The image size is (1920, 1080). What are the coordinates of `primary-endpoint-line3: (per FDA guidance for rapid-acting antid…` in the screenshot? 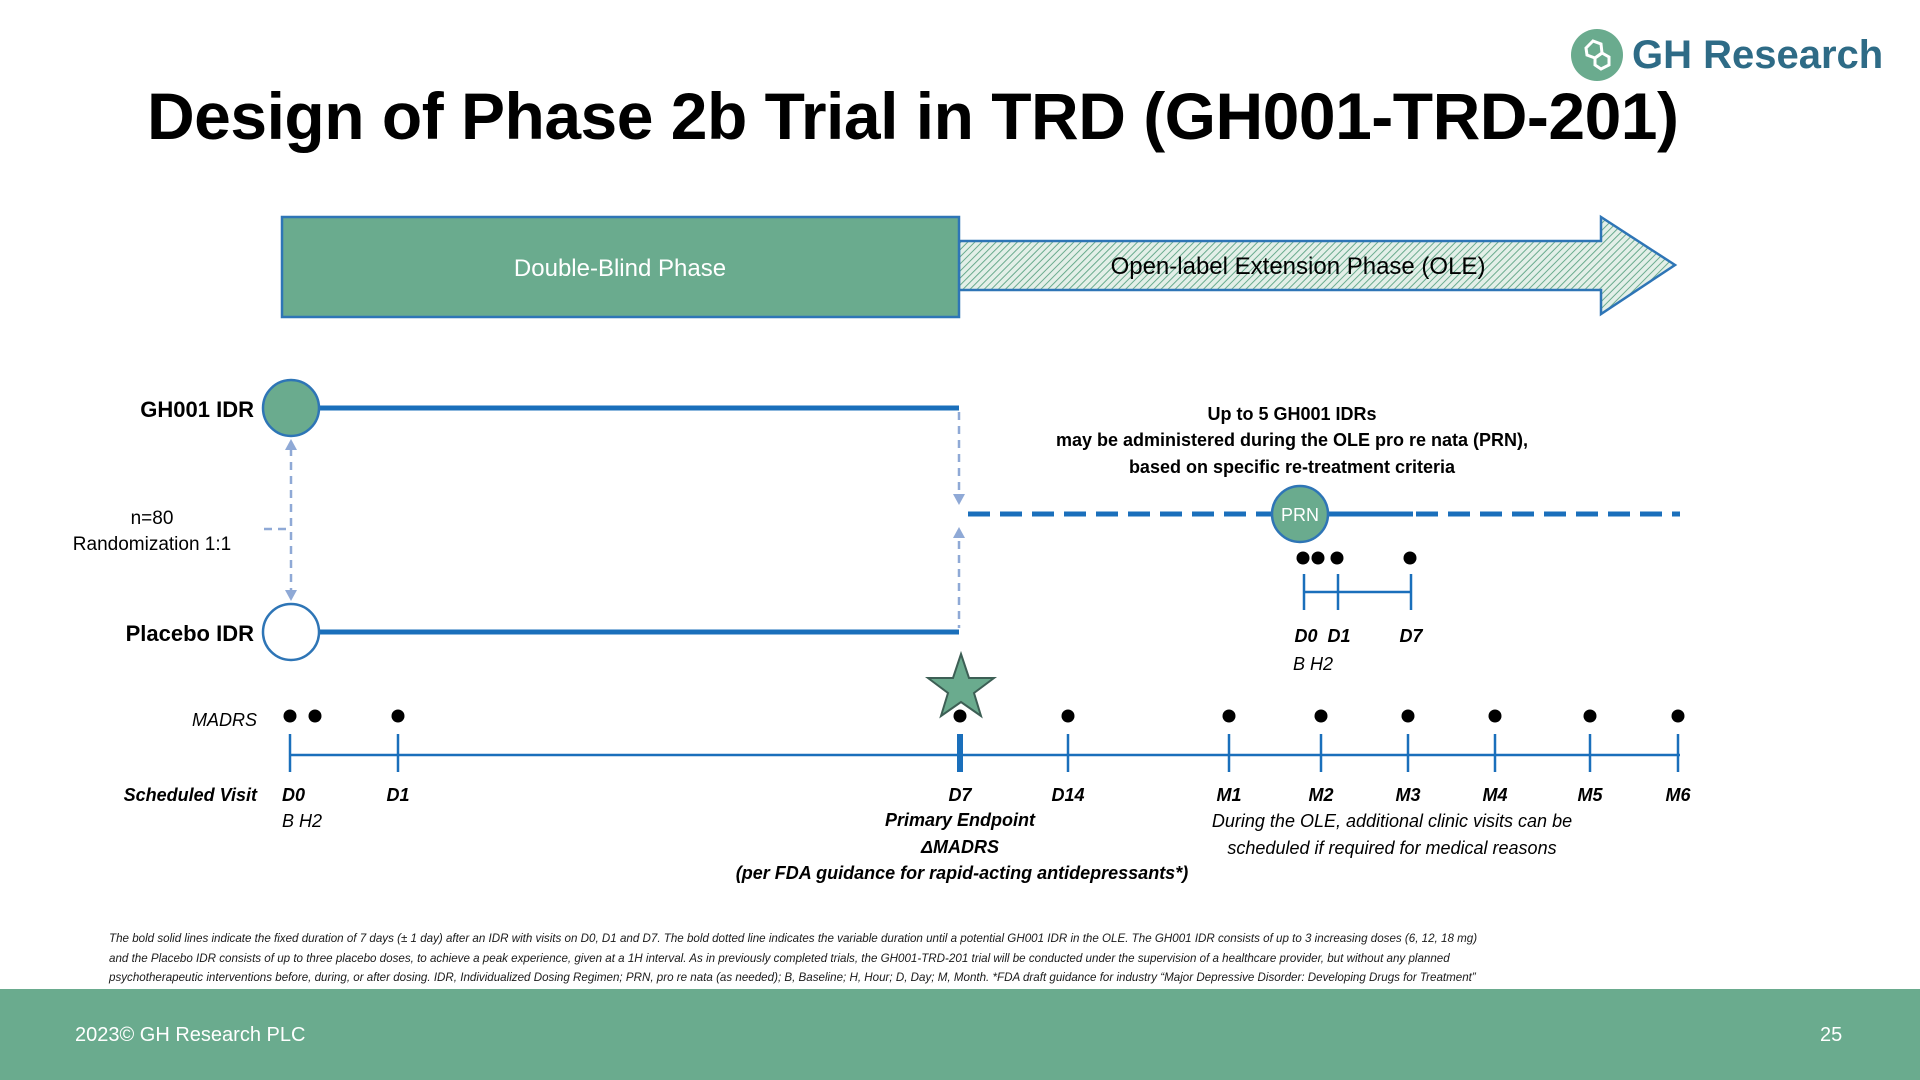 It's located at (962, 873).